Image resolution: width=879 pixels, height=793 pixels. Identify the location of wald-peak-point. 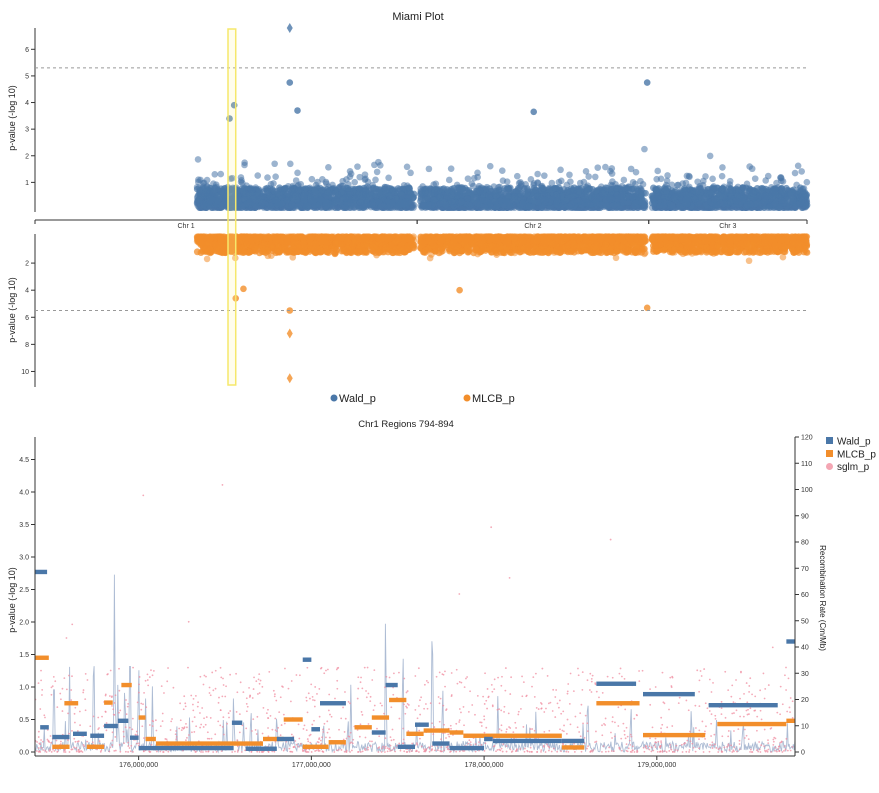
(534, 112).